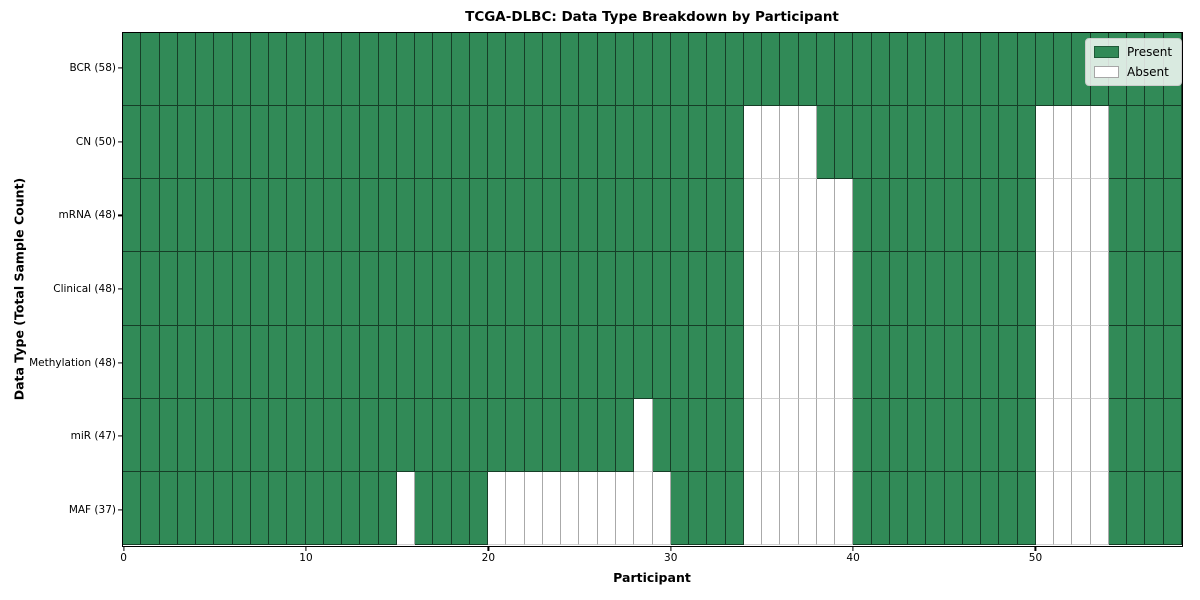 This screenshot has width=1200, height=600. What do you see at coordinates (92, 68) in the screenshot?
I see `y-tick-label-BCR: BCR (58)` at bounding box center [92, 68].